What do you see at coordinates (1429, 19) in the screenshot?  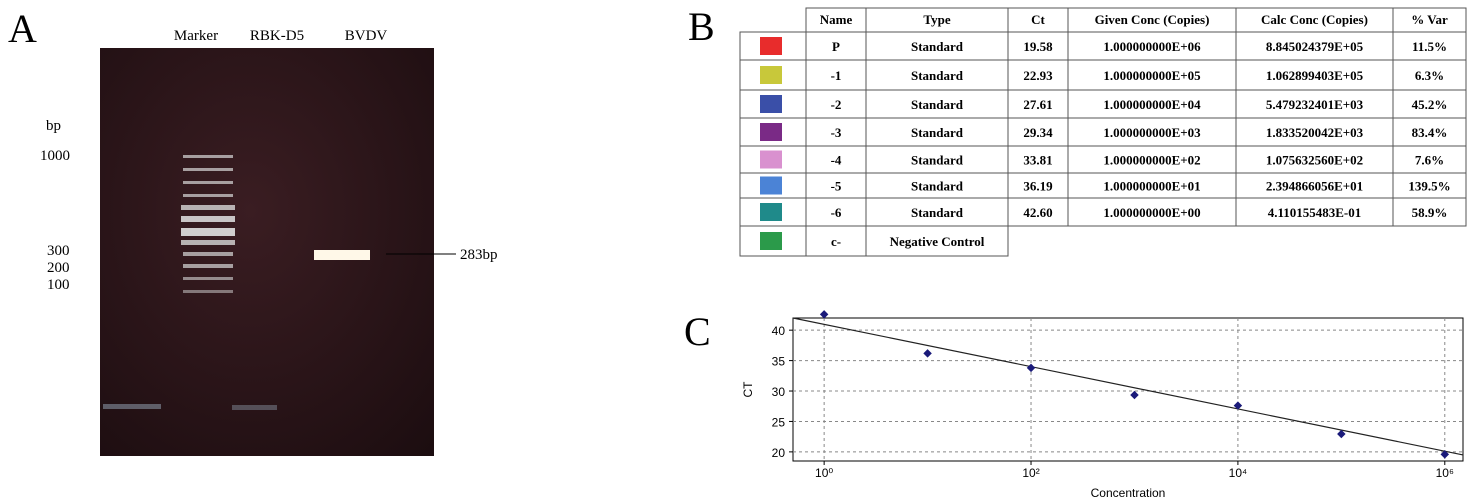 I see `column-header: % Var` at bounding box center [1429, 19].